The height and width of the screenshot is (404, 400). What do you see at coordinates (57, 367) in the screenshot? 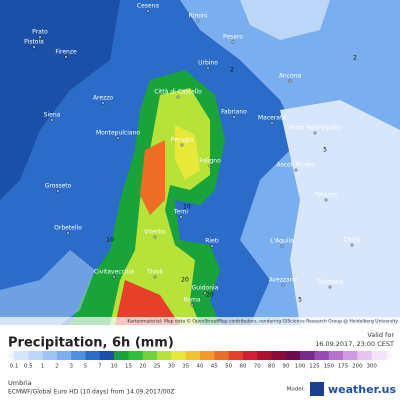
I see `scale-label: 2` at bounding box center [57, 367].